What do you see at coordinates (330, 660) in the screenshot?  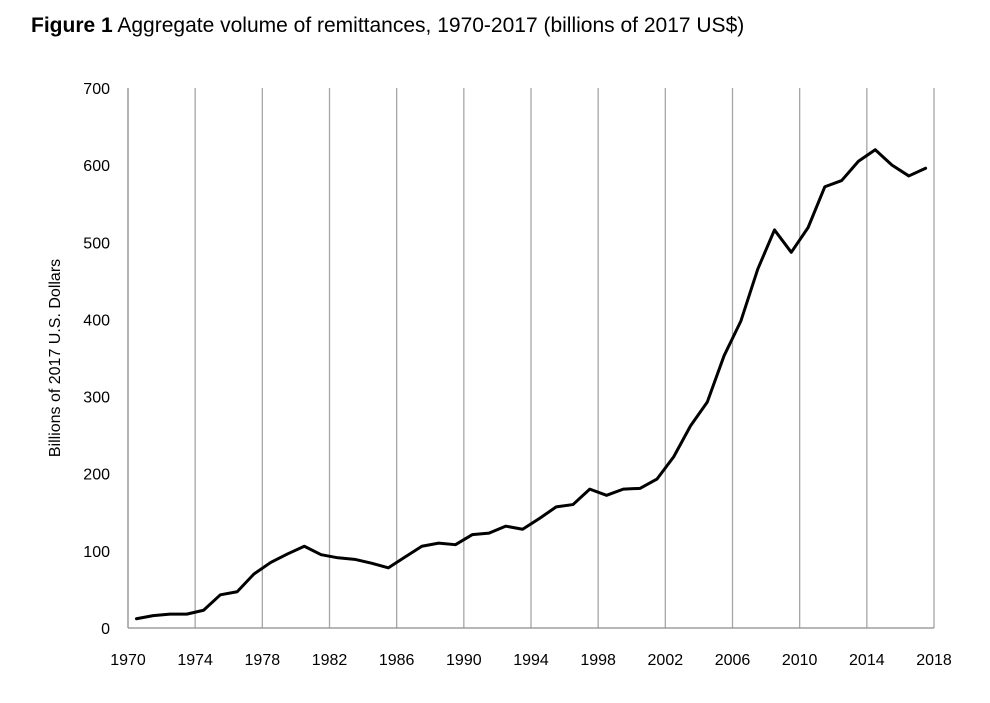 I see `x-tick-label: 1982` at bounding box center [330, 660].